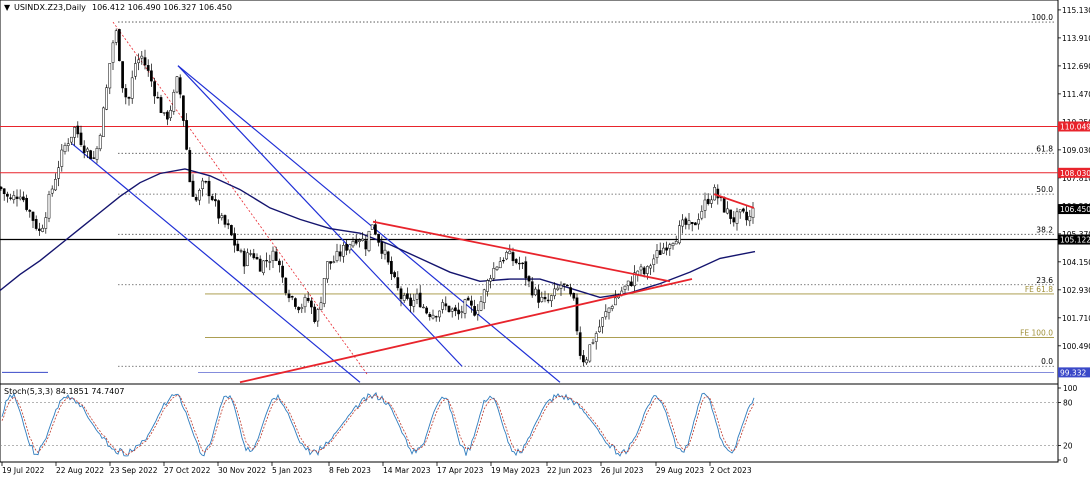  What do you see at coordinates (407, 470) in the screenshot?
I see `time-tick-label-7: 14 Mar 2023` at bounding box center [407, 470].